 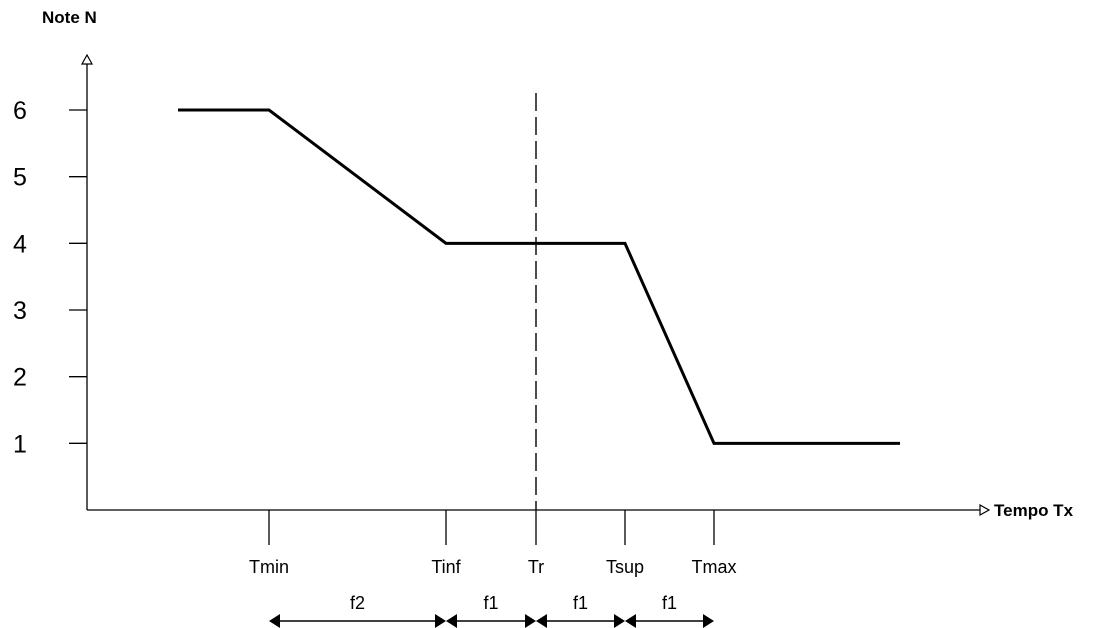 What do you see at coordinates (20, 444) in the screenshot?
I see `y-tick-label: 1` at bounding box center [20, 444].